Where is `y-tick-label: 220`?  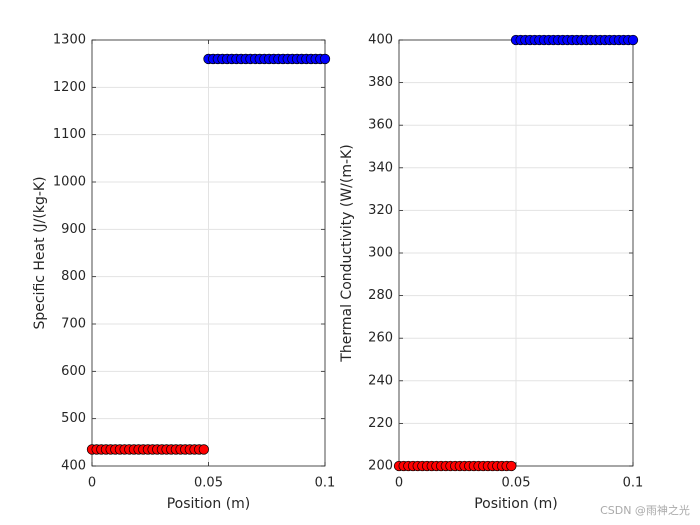 y-tick-label: 220 is located at coordinates (380, 423).